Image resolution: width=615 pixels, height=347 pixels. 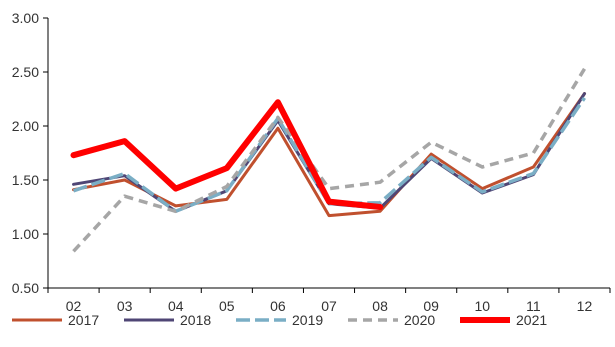 What do you see at coordinates (74, 306) in the screenshot?
I see `x-tick-label: 02` at bounding box center [74, 306].